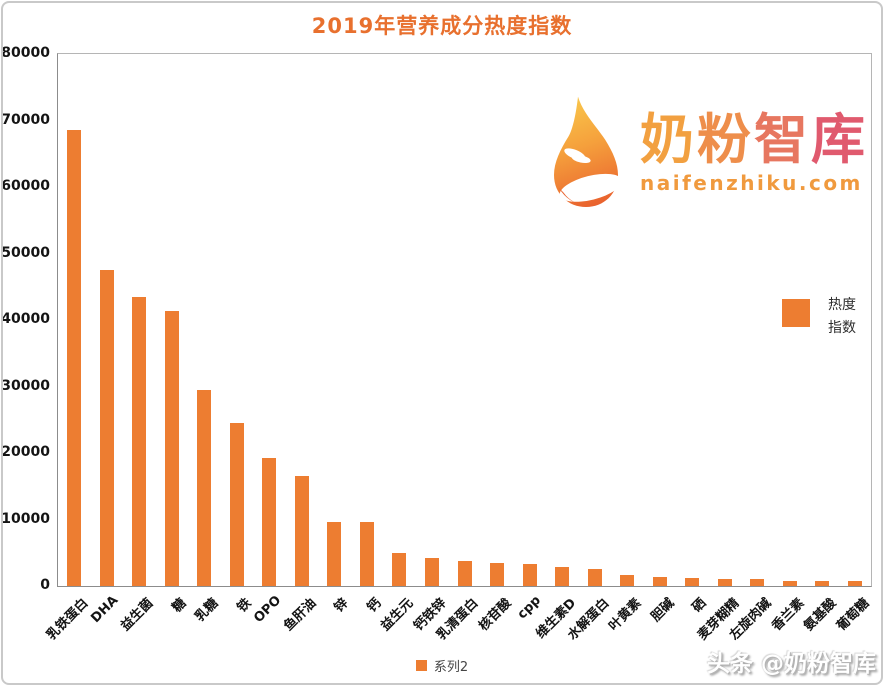 The width and height of the screenshot is (884, 686). What do you see at coordinates (204, 487) in the screenshot?
I see `bar-乳糖` at bounding box center [204, 487].